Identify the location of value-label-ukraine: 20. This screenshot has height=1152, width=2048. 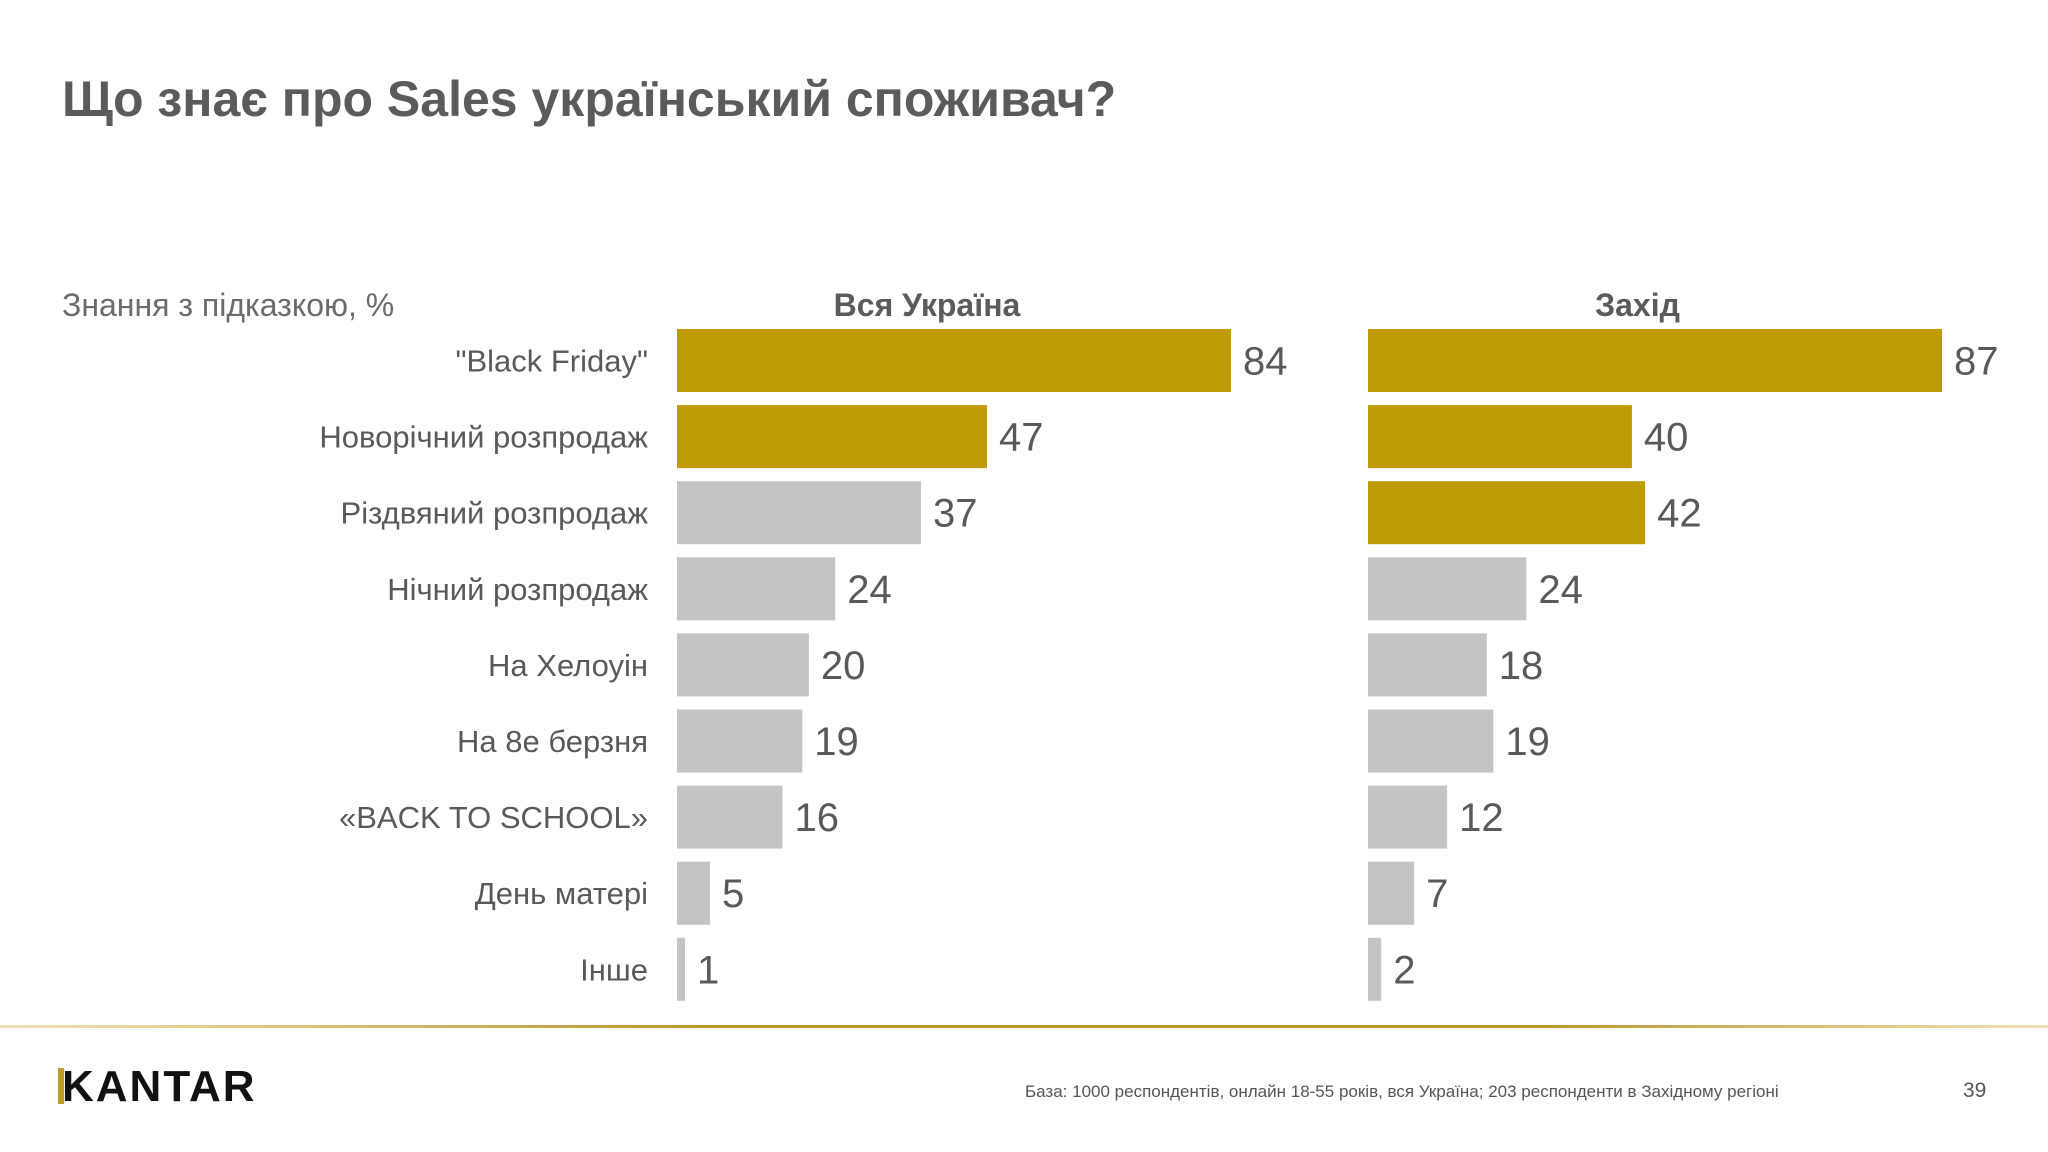
(843, 666).